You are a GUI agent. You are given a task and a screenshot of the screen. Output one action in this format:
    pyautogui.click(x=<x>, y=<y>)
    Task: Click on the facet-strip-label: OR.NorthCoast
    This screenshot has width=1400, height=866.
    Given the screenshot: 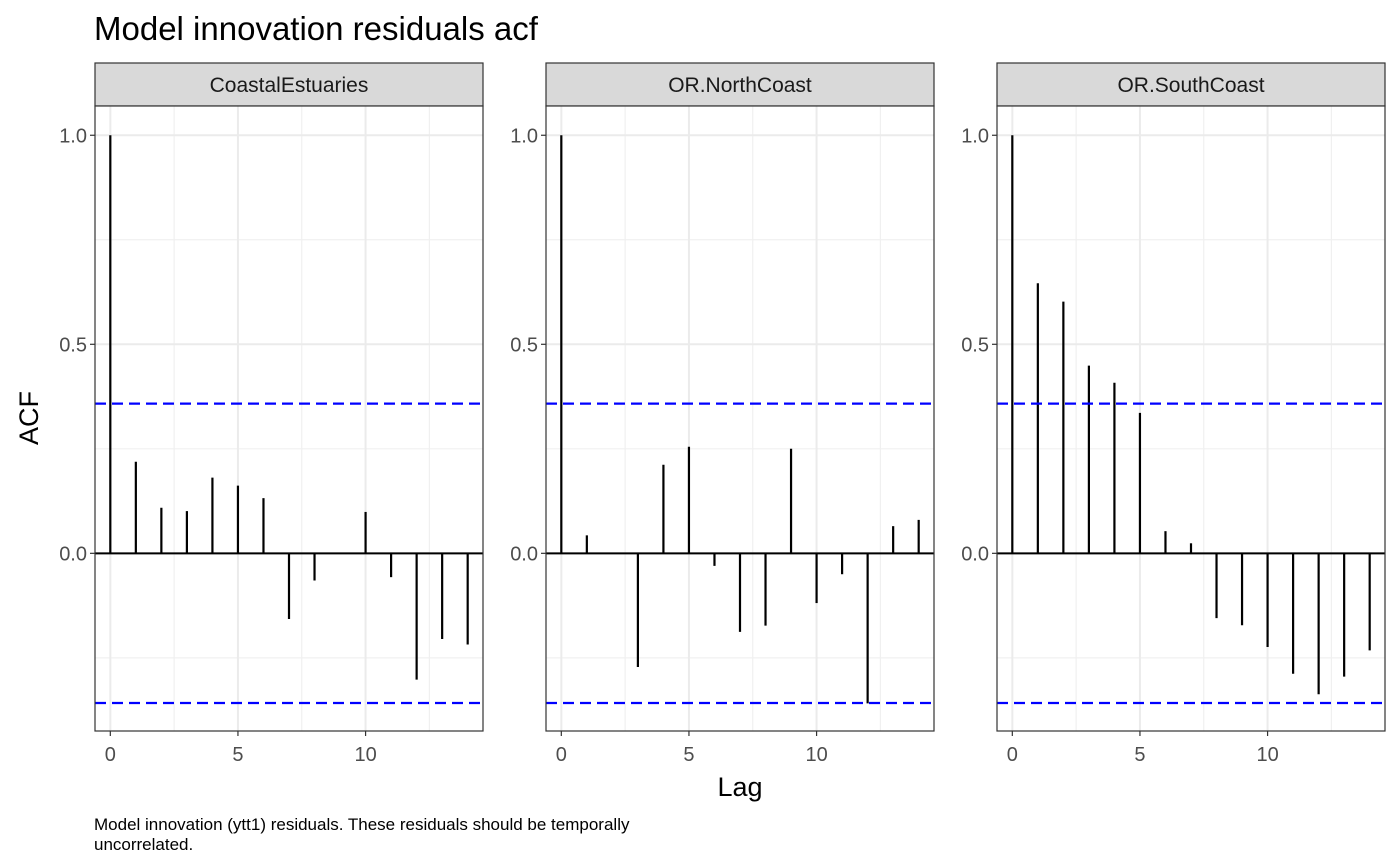 What is the action you would take?
    pyautogui.click(x=740, y=85)
    